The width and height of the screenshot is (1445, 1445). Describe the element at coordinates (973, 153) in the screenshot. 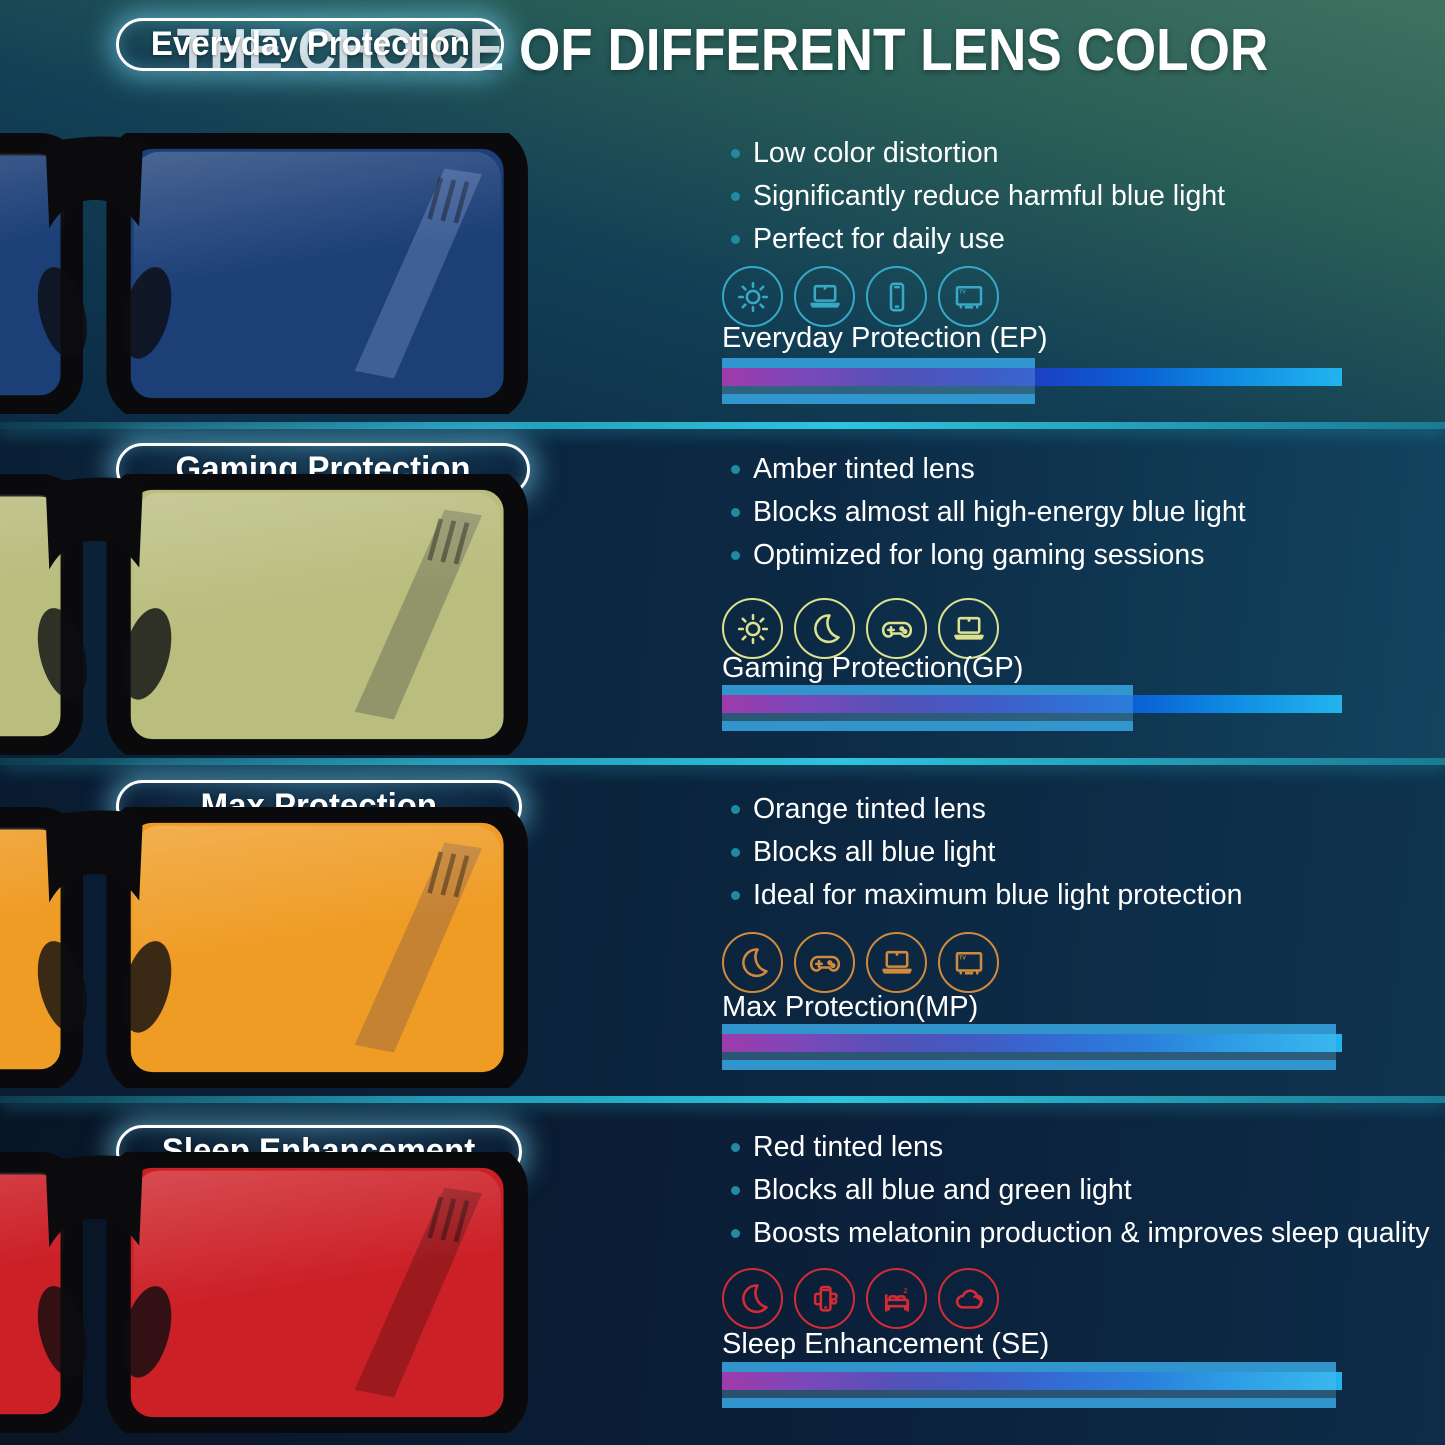

I see `bullet-item: Low color distortion` at that location.